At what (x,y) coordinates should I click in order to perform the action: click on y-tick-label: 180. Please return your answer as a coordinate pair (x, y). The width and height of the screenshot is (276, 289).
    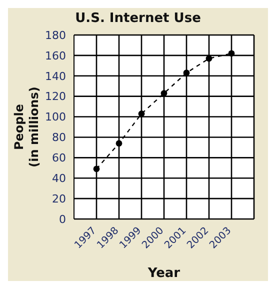
    Looking at the image, I should click on (55, 35).